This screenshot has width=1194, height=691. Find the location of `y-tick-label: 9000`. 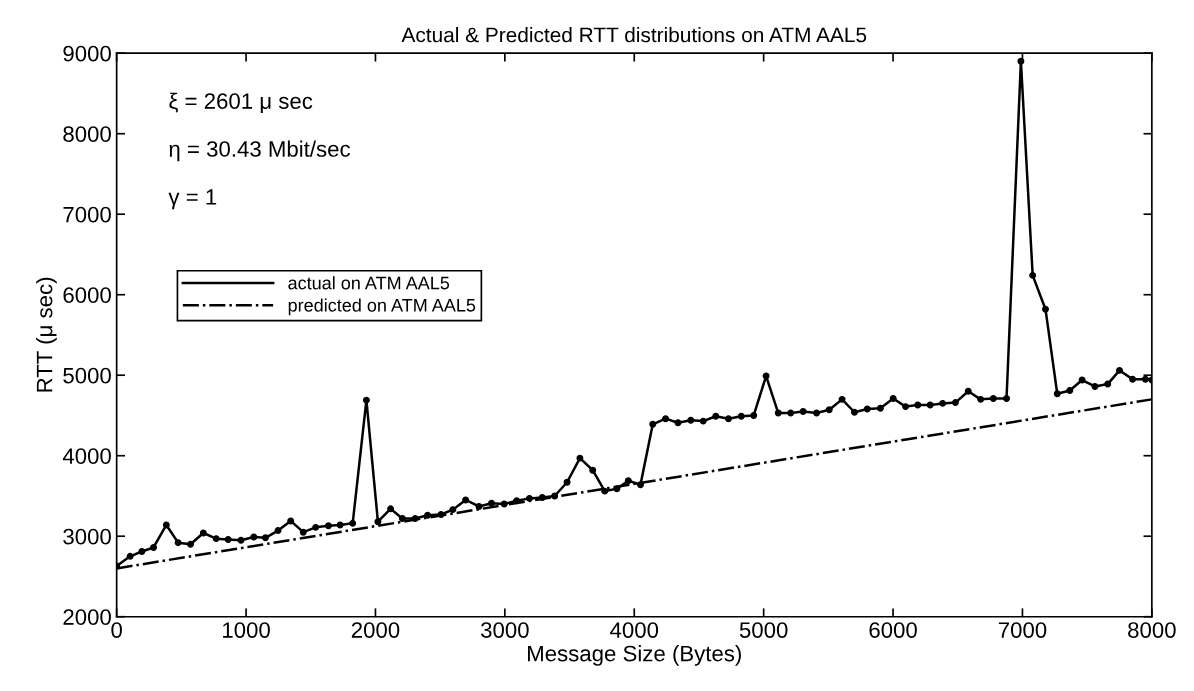

y-tick-label: 9000 is located at coordinates (87, 53).